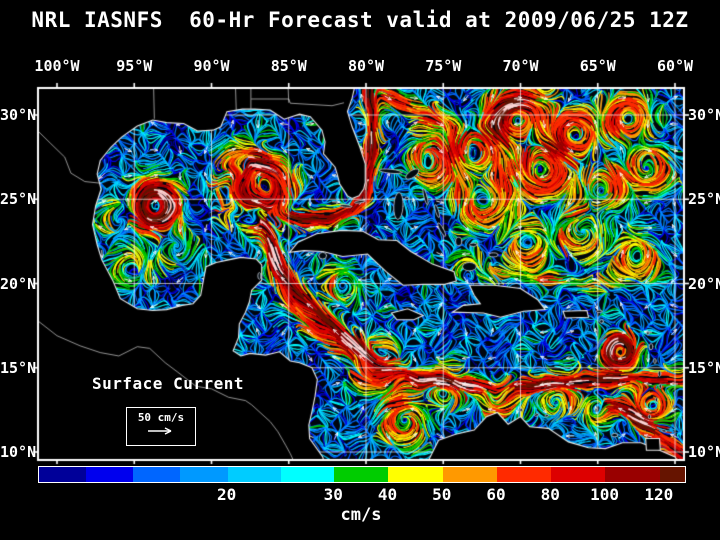 This screenshot has height=540, width=720. Describe the element at coordinates (604, 494) in the screenshot. I see `colorbar-tick-label: 100` at that location.